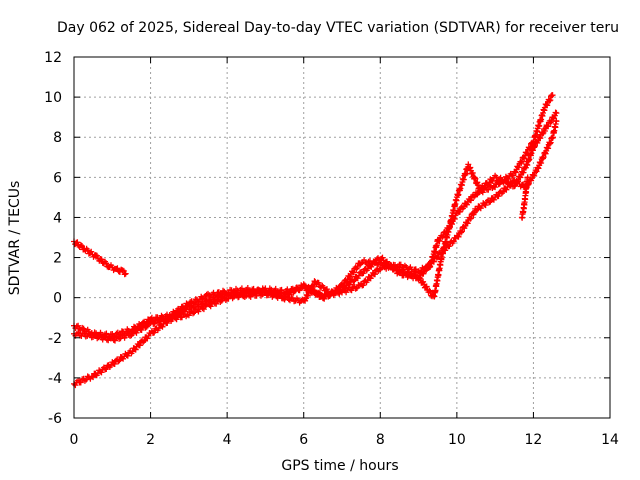 This screenshot has height=480, width=640. What do you see at coordinates (53, 58) in the screenshot?
I see `y-tick-label: 12` at bounding box center [53, 58].